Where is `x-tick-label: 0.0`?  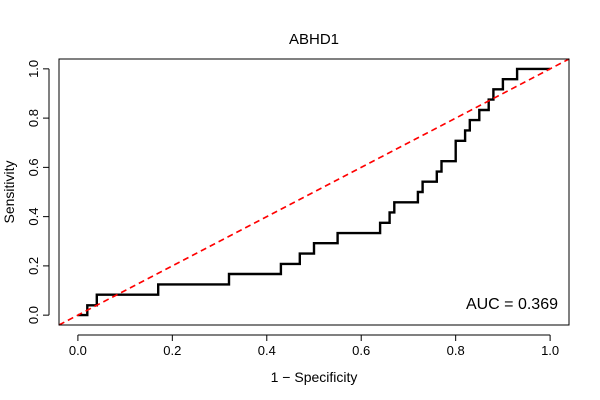
x-tick-label: 0.0 is located at coordinates (78, 350).